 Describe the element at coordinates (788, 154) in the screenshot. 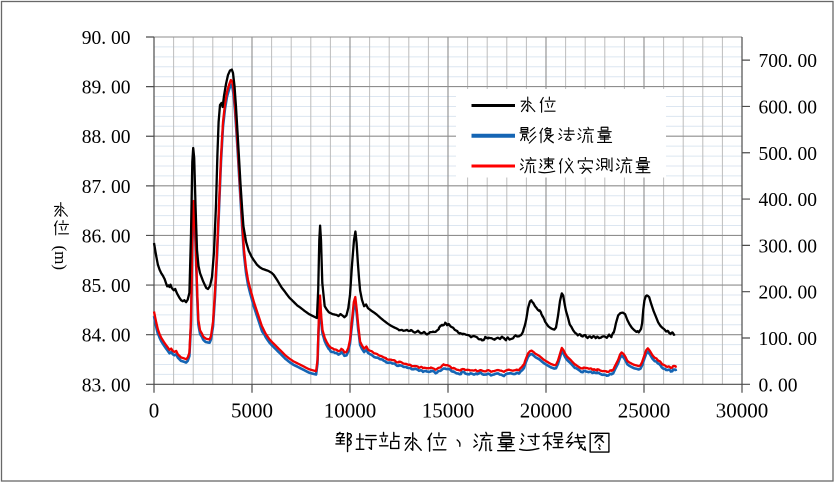

I see `svg-text: 500. 00` at that location.